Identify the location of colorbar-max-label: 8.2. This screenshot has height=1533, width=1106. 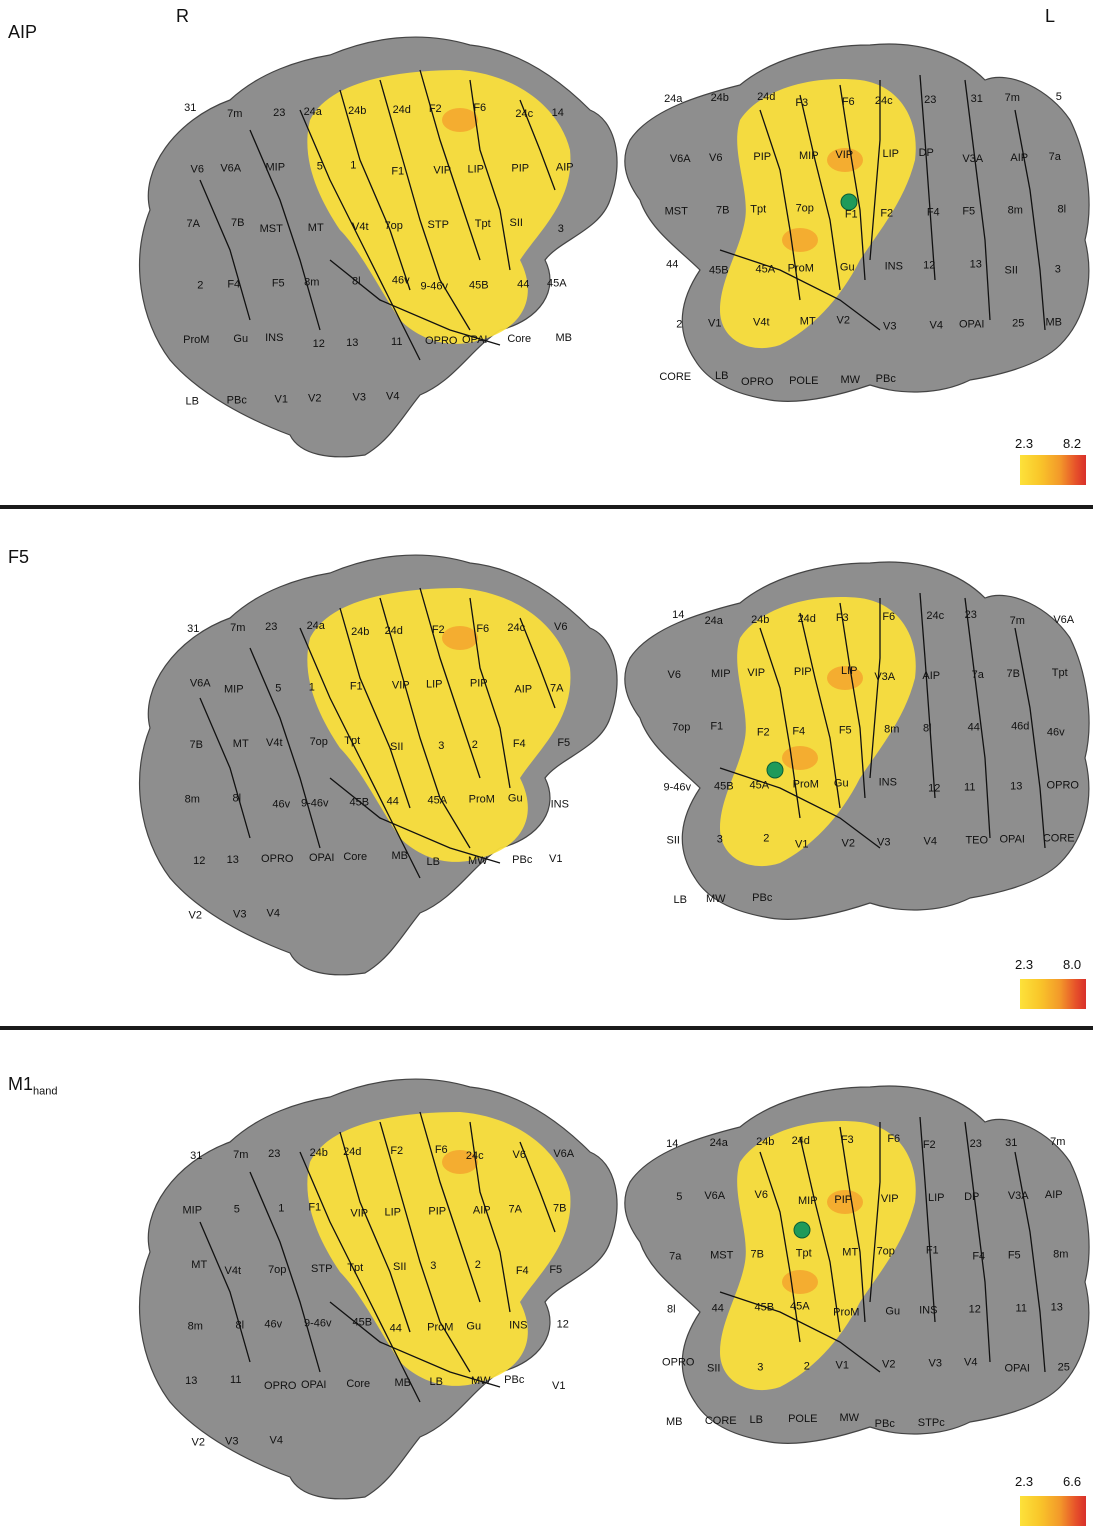
(1072, 443).